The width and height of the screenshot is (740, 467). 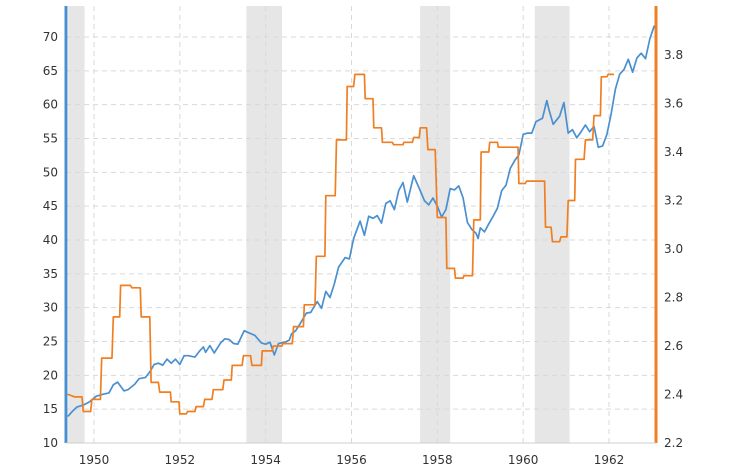 I want to click on right-tick-label: 3.0, so click(x=673, y=249).